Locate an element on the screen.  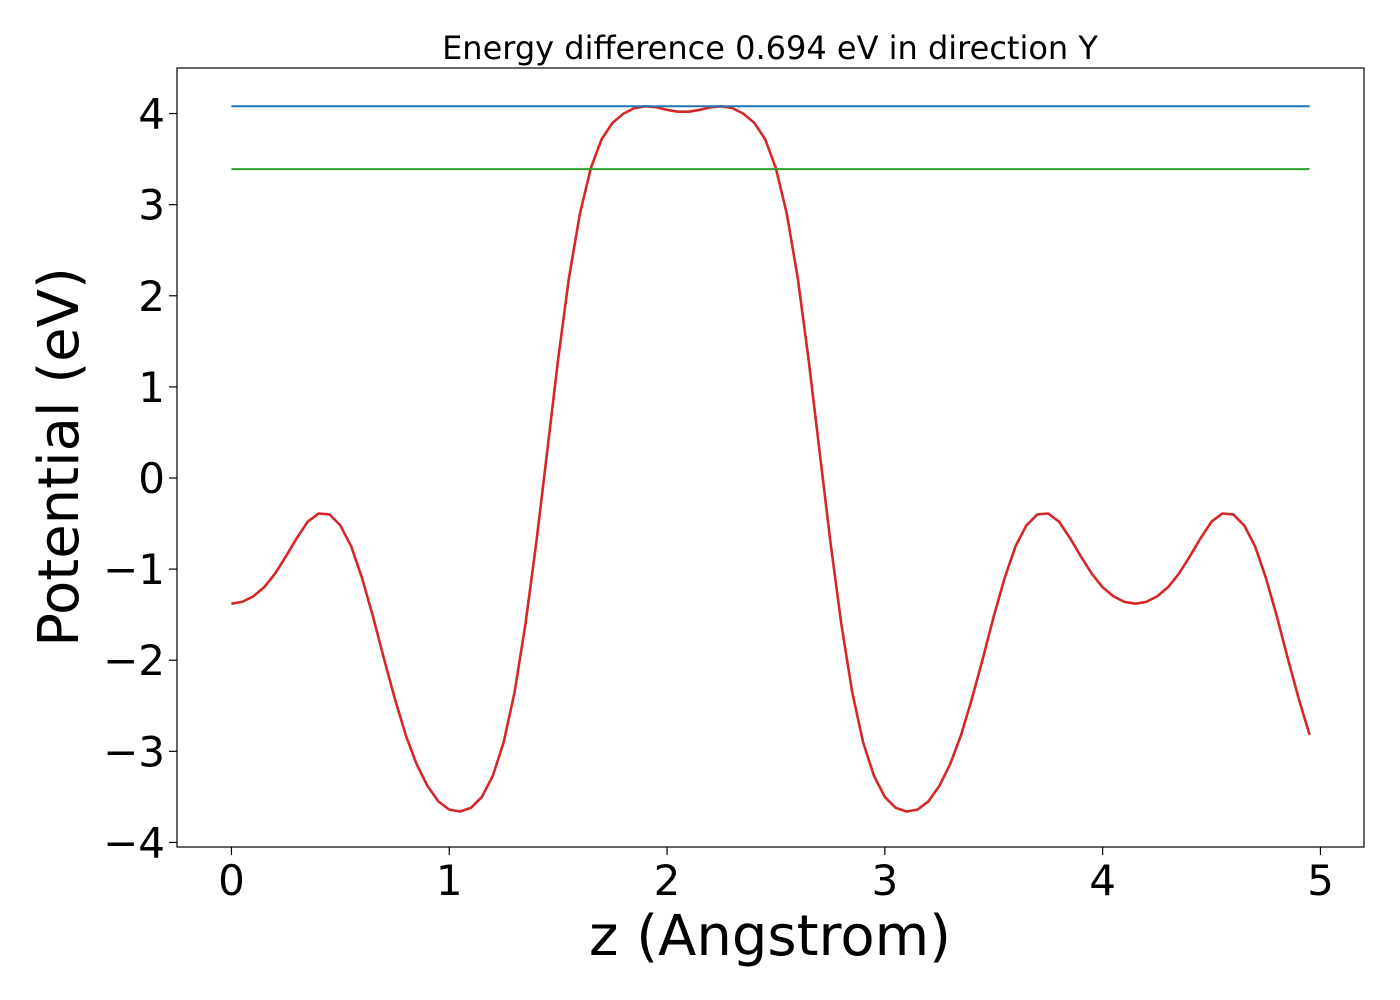
x-tick-label: 4 is located at coordinates (1102, 880).